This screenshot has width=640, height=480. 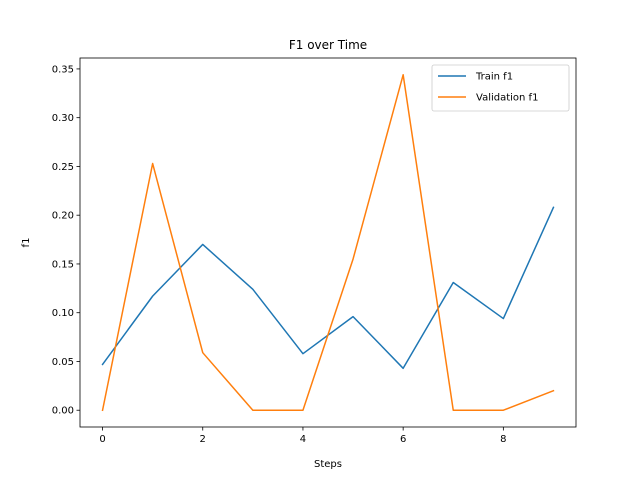 I want to click on y-tick-label: 0.30, so click(x=63, y=118).